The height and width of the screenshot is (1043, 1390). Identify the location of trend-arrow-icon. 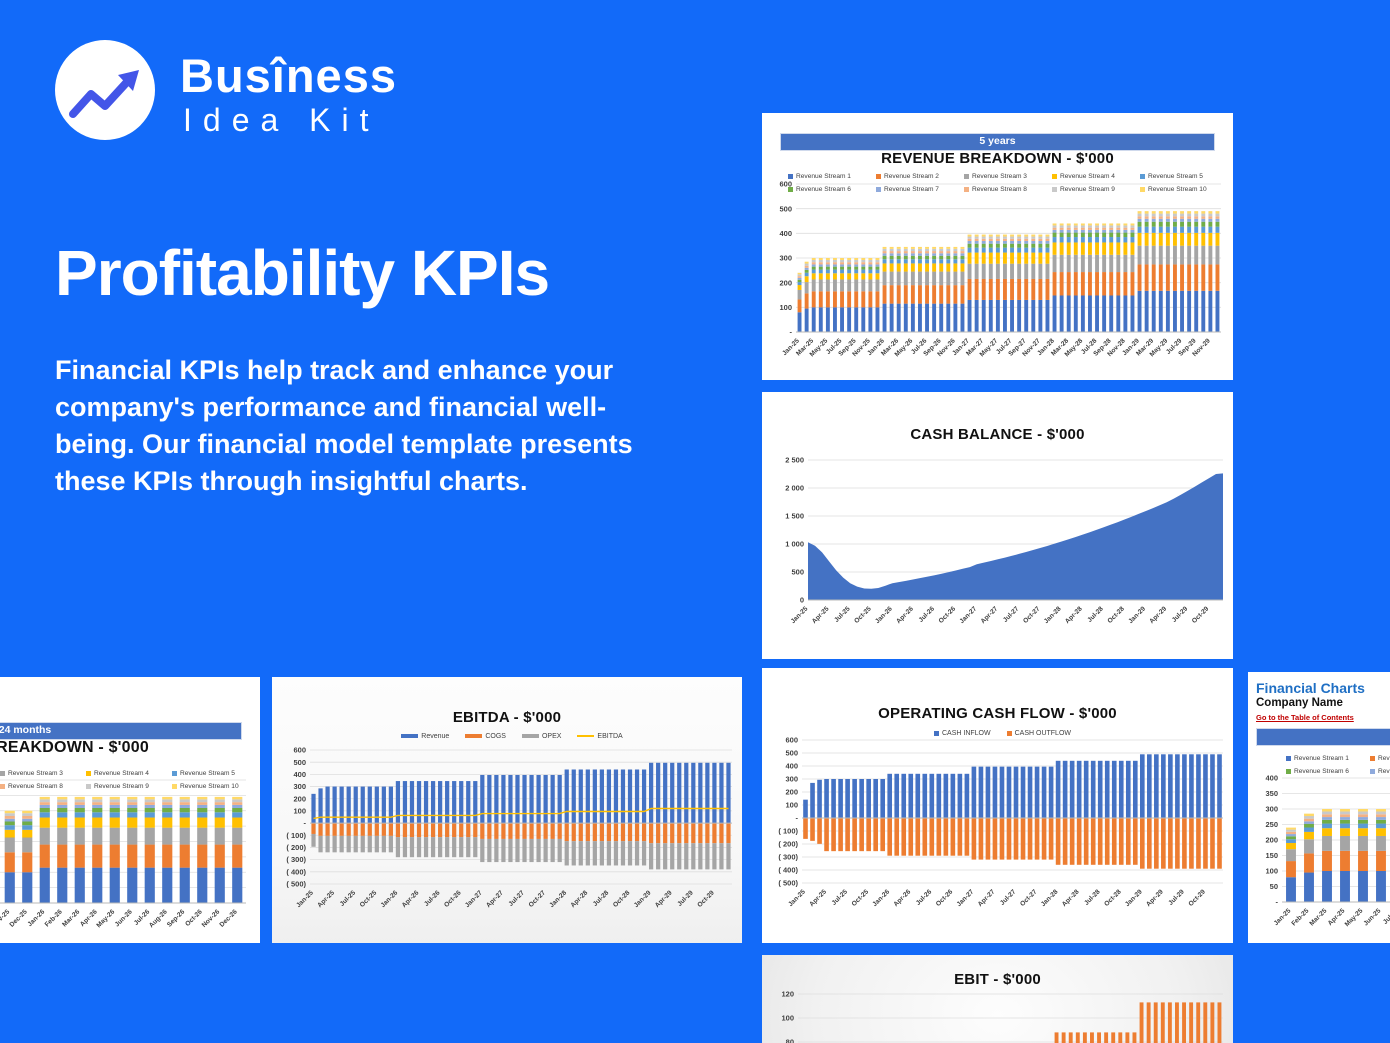
(104, 94).